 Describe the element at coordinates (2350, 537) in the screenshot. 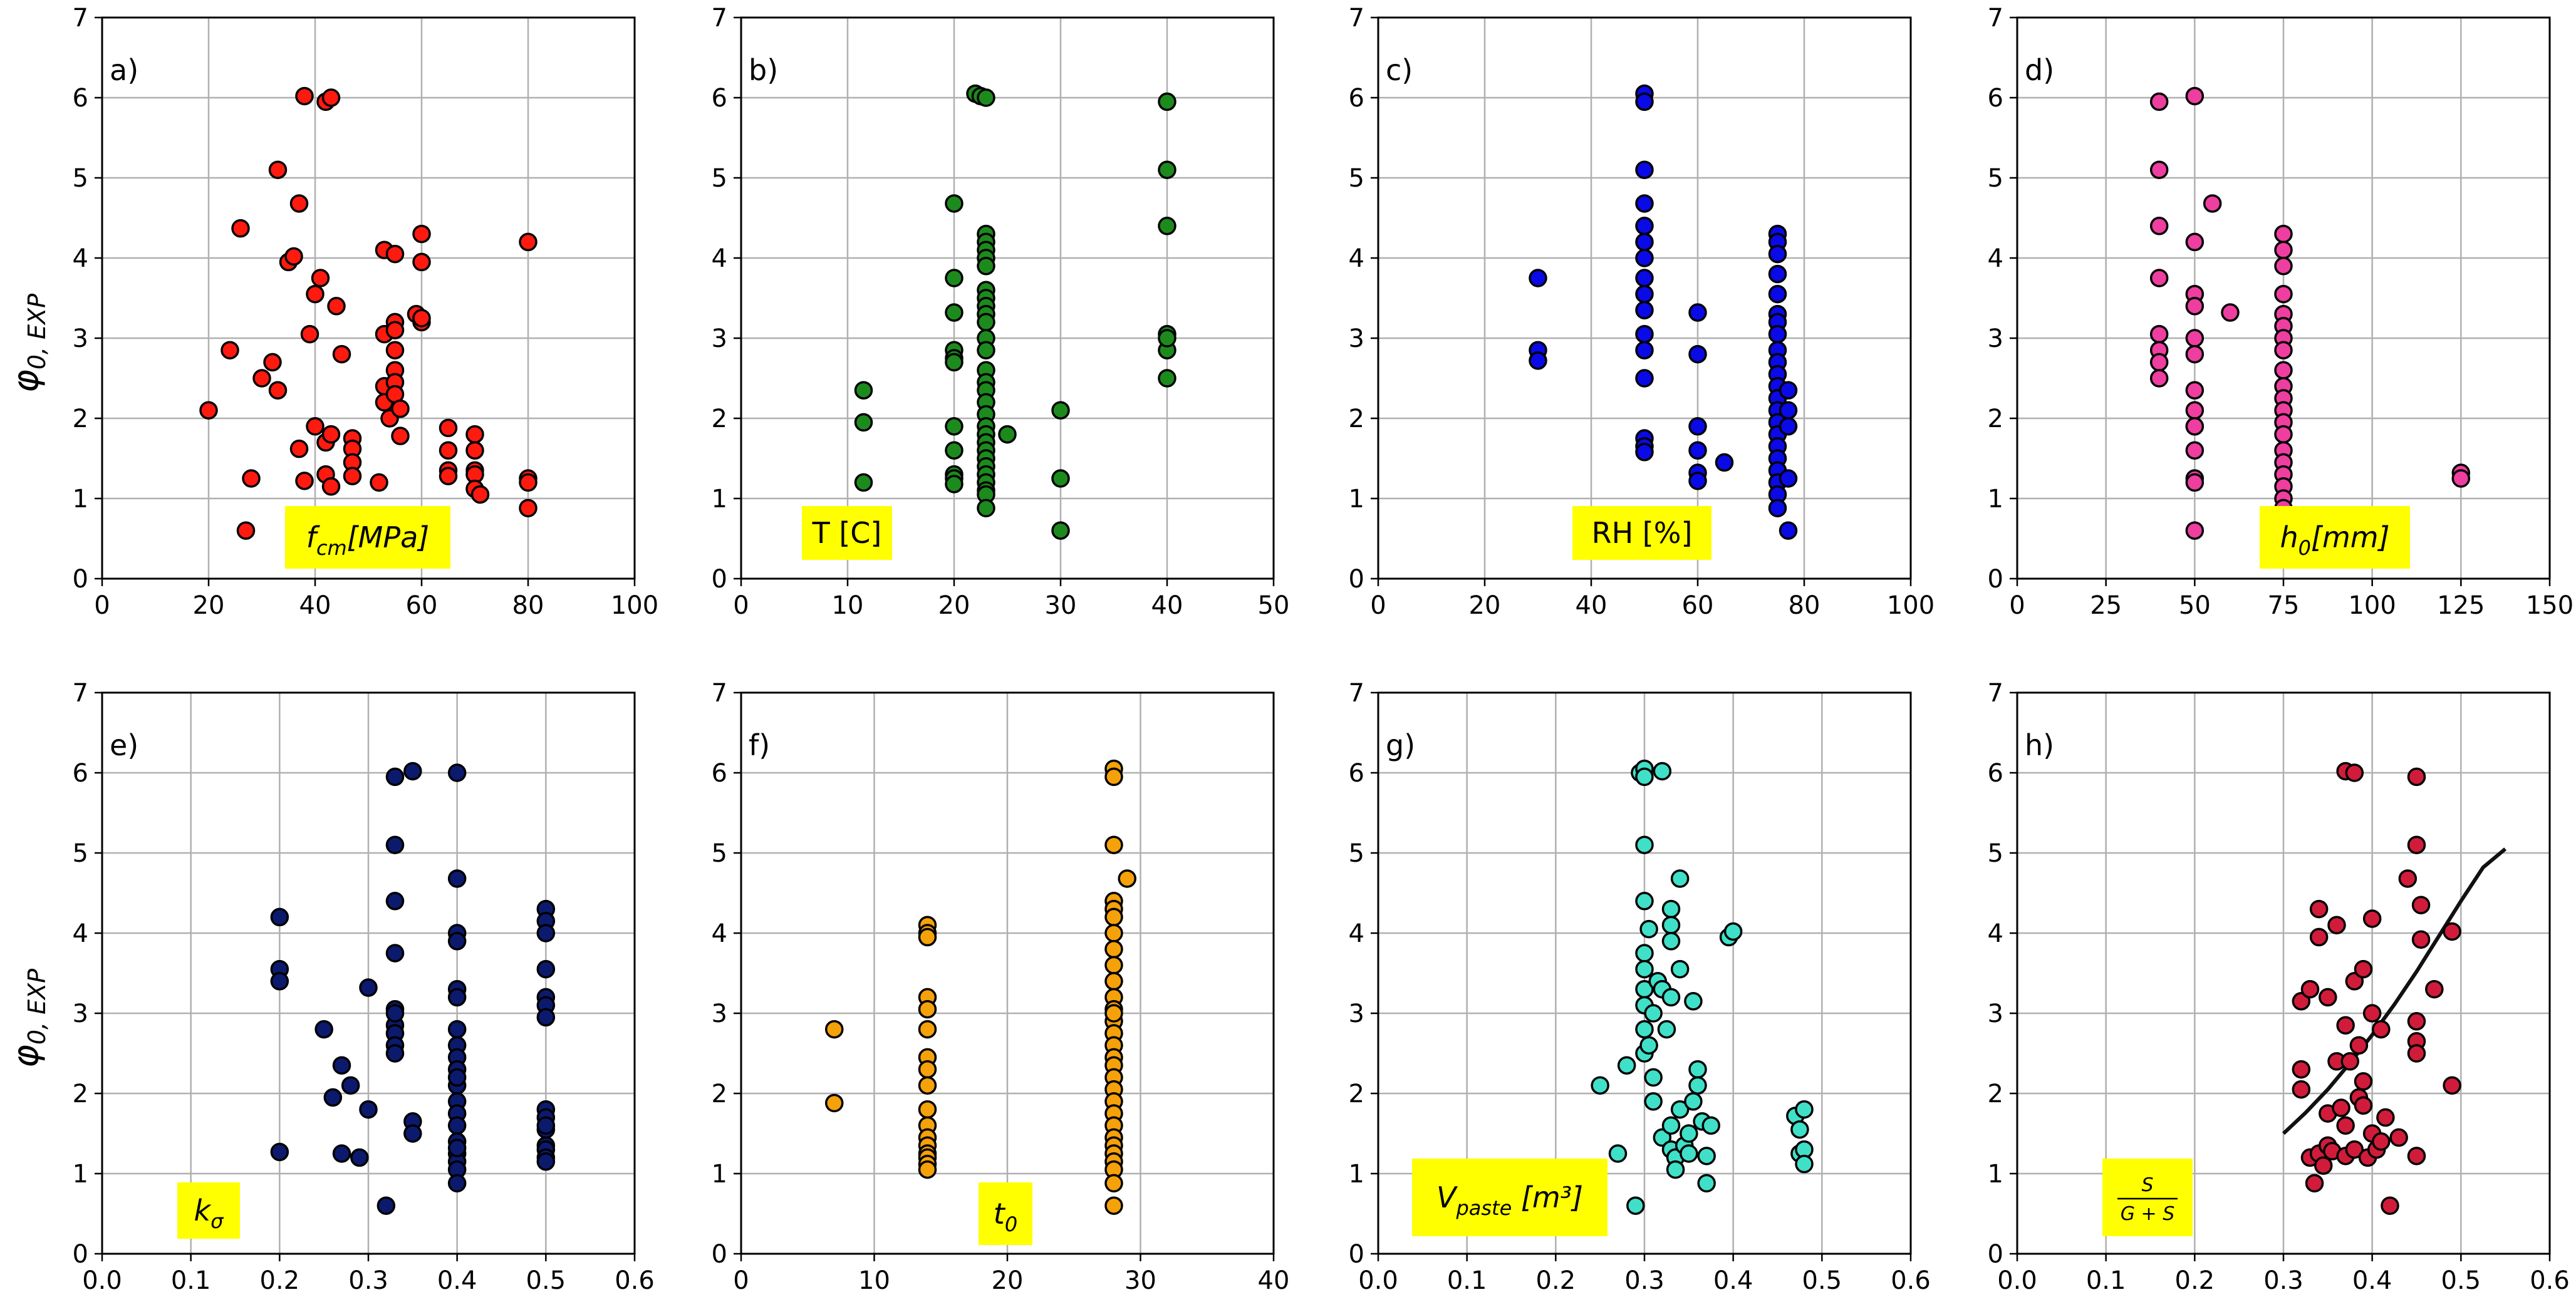

I see `xlabel-tail: [mm]` at that location.